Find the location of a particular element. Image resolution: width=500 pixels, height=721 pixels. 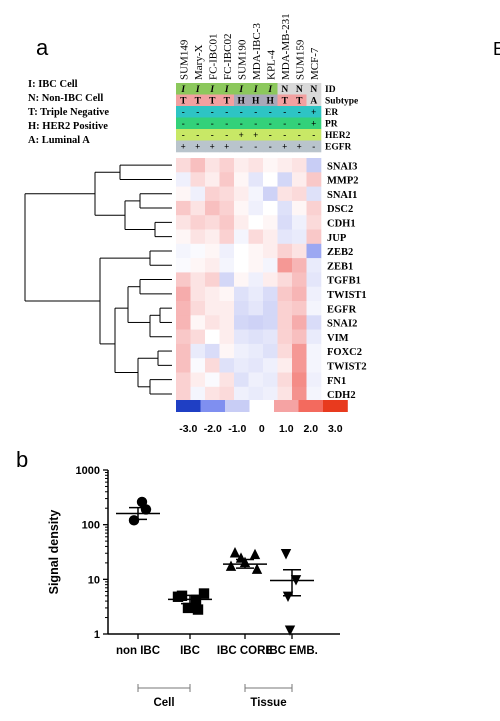

scale-swatch is located at coordinates (286, 406).